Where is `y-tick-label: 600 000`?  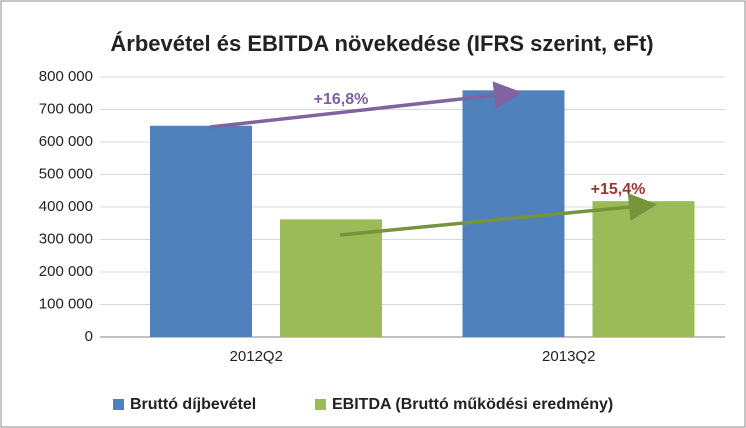 y-tick-label: 600 000 is located at coordinates (66, 141).